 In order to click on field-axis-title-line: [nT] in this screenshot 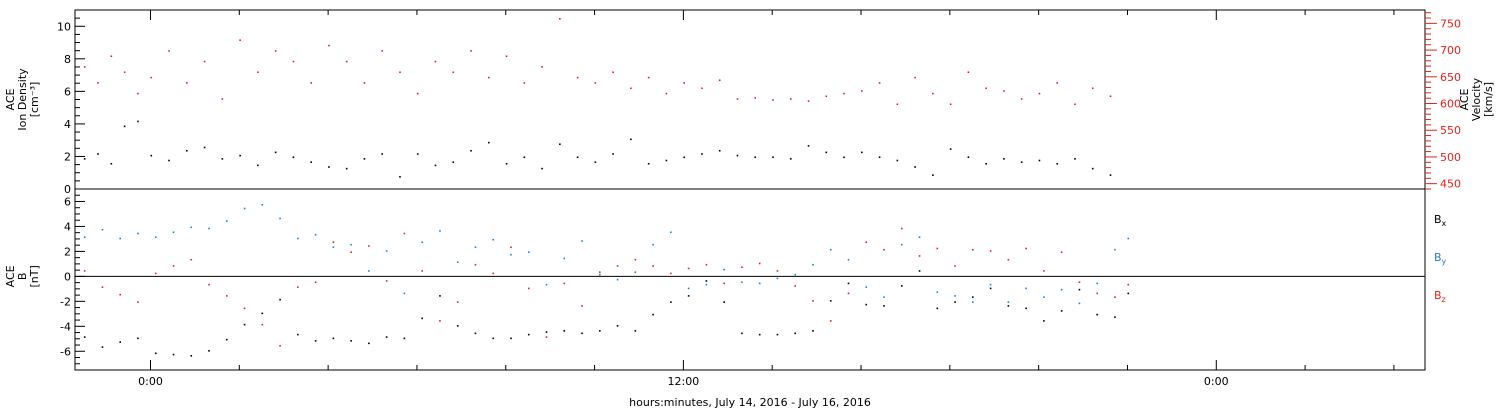, I will do `click(34, 276)`.